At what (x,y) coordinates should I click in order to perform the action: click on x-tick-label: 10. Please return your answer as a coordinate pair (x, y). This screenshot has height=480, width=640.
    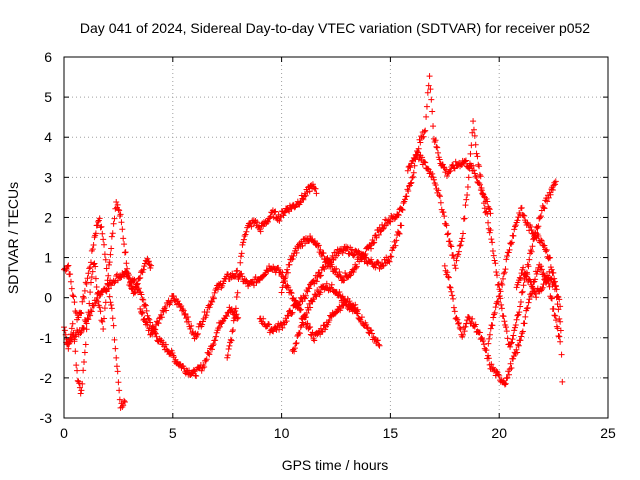
    Looking at the image, I should click on (282, 433).